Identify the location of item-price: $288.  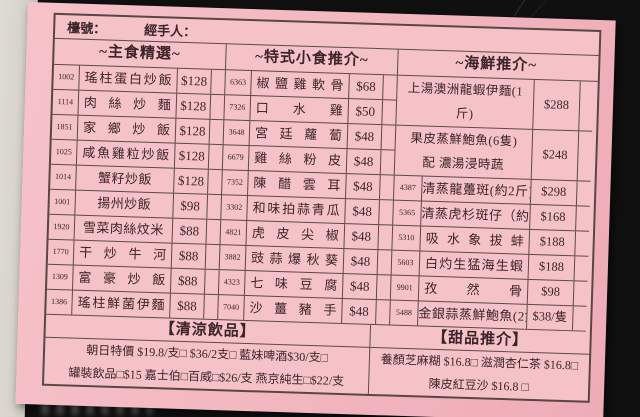
(557, 105).